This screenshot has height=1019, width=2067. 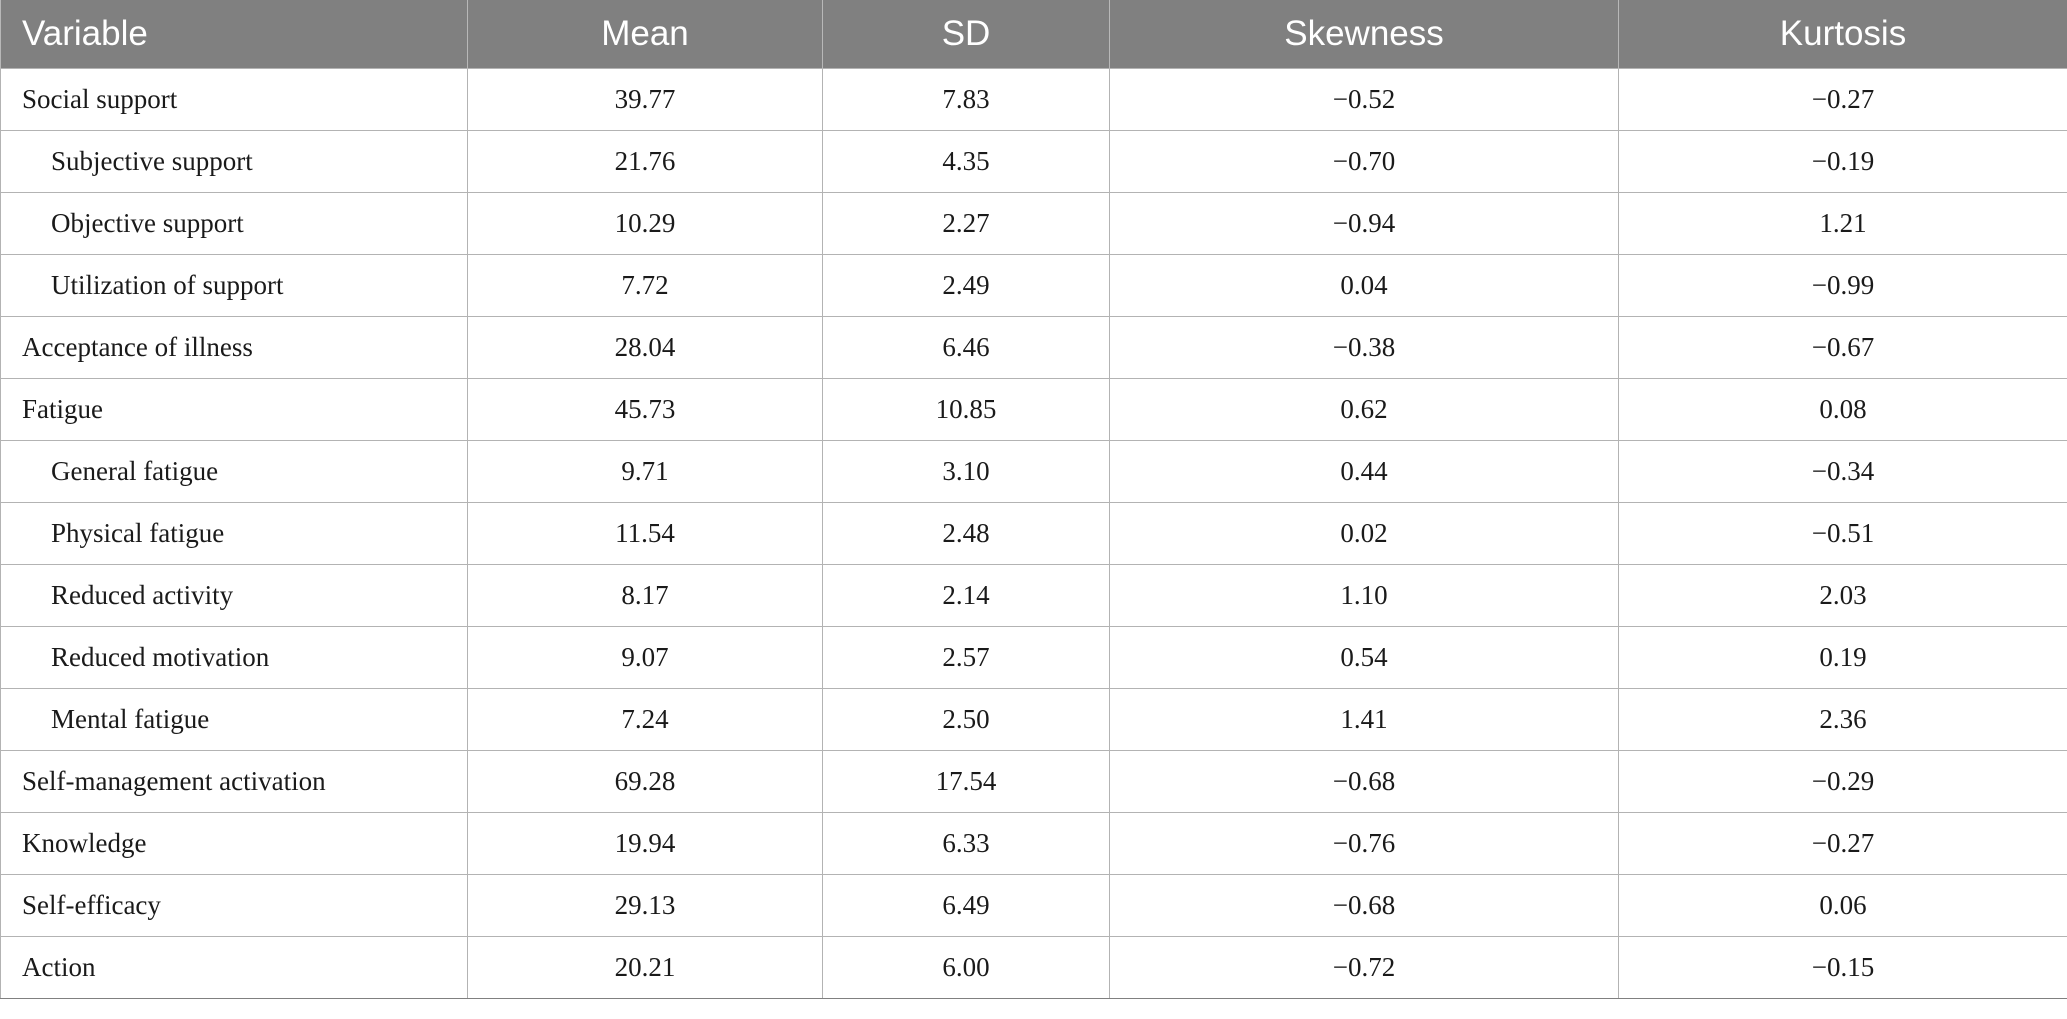 What do you see at coordinates (645, 533) in the screenshot?
I see `mean-cell: 11.54` at bounding box center [645, 533].